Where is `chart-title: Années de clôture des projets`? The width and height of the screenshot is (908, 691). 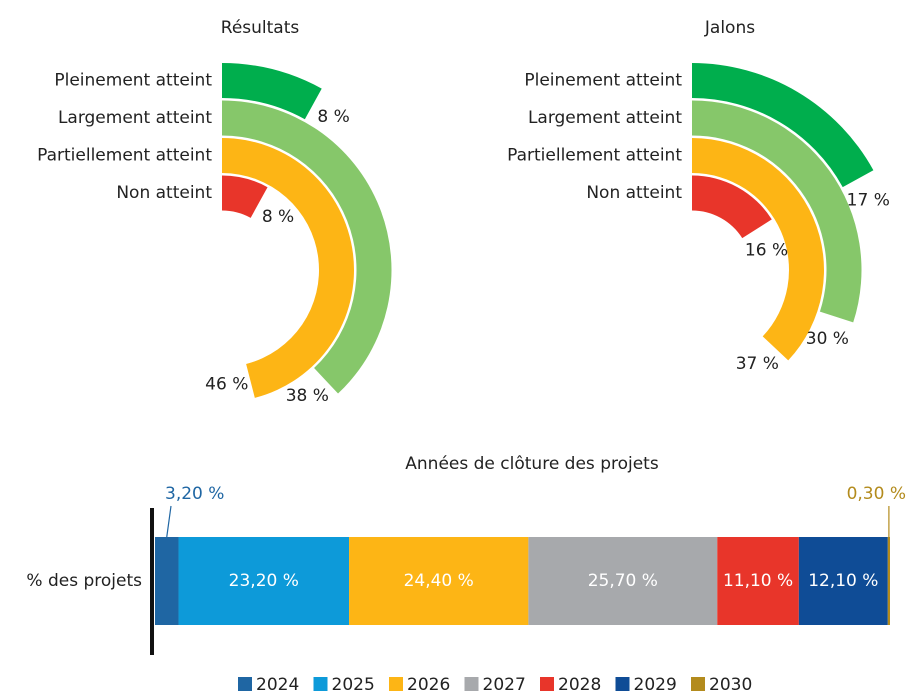
chart-title: Années de clôture des projets is located at coordinates (532, 464).